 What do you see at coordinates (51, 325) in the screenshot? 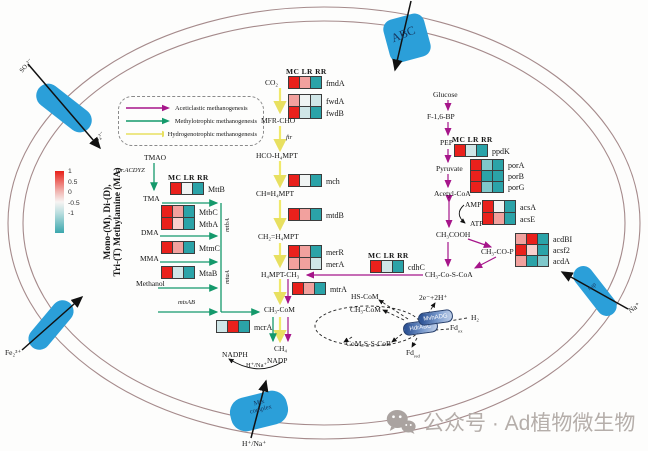
I see `fe-transporter` at bounding box center [51, 325].